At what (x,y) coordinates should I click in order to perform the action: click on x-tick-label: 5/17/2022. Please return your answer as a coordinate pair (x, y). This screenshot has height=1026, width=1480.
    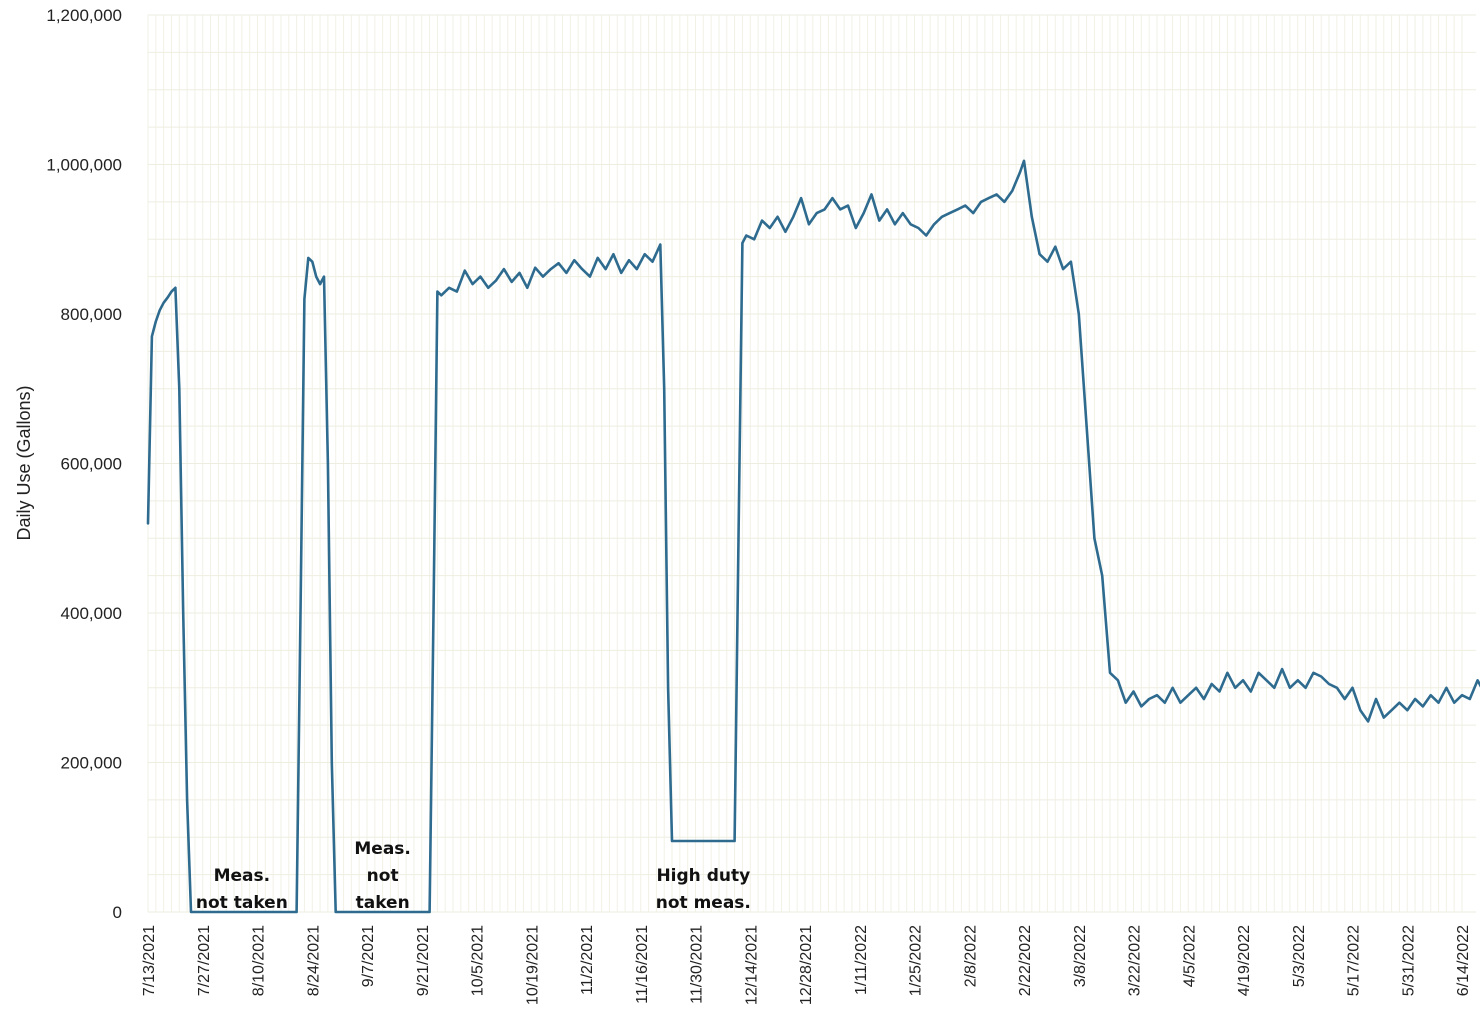
    Looking at the image, I should click on (1354, 960).